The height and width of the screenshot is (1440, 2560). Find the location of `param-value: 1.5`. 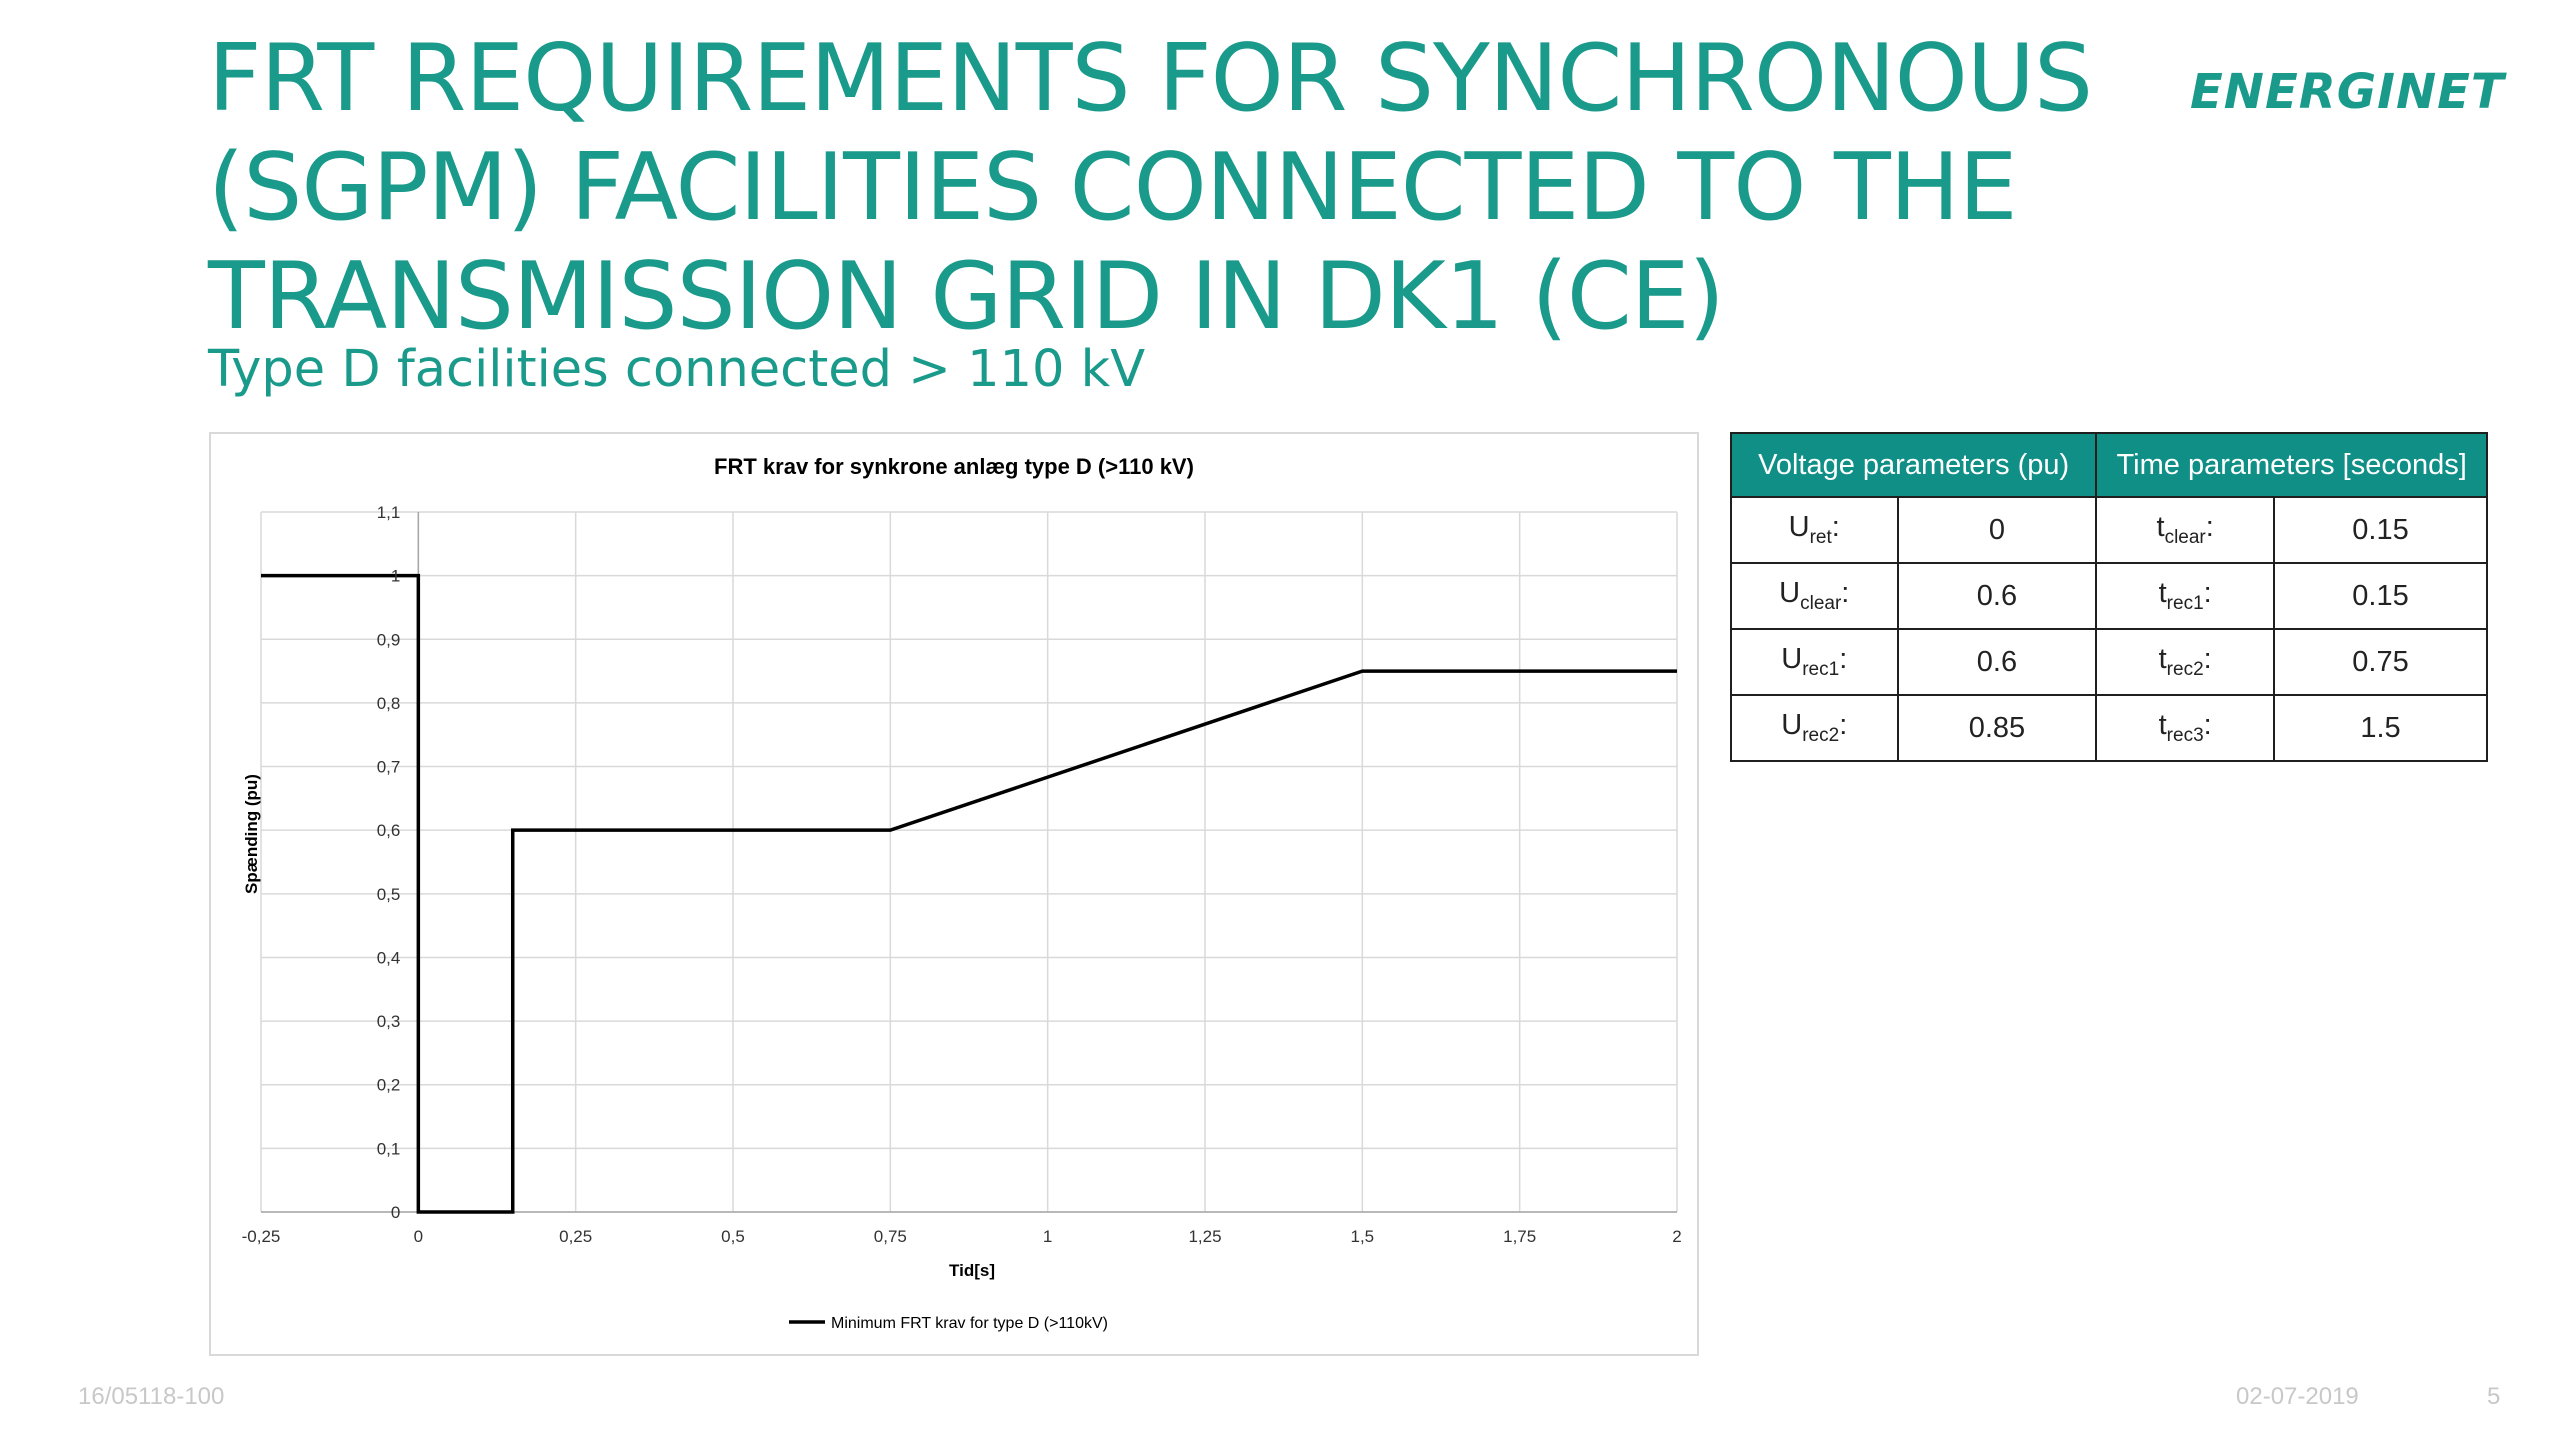

param-value: 1.5 is located at coordinates (2380, 727).